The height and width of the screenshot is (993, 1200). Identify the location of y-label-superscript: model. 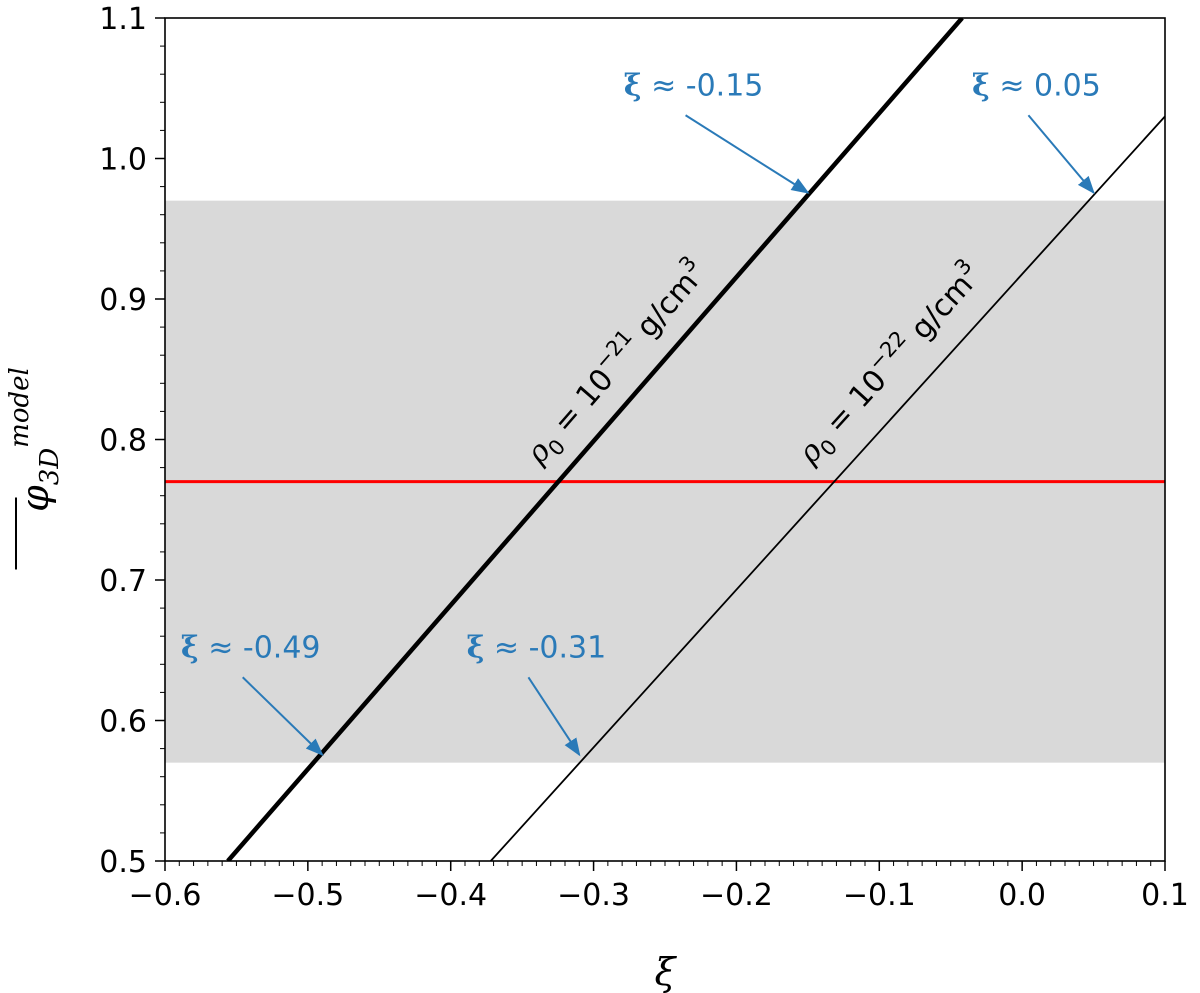
(20, 407).